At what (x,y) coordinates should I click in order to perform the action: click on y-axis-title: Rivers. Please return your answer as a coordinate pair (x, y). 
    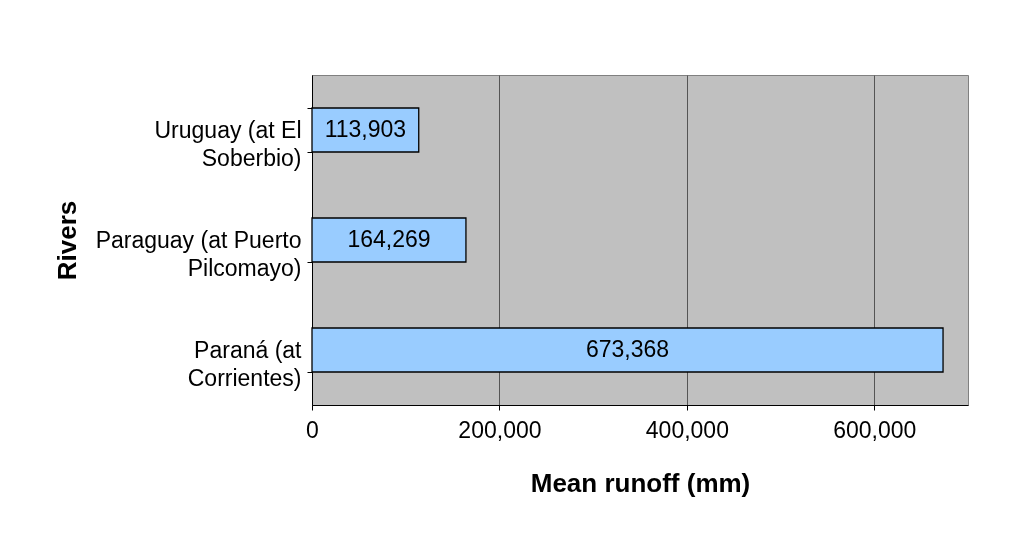
    Looking at the image, I should click on (66, 240).